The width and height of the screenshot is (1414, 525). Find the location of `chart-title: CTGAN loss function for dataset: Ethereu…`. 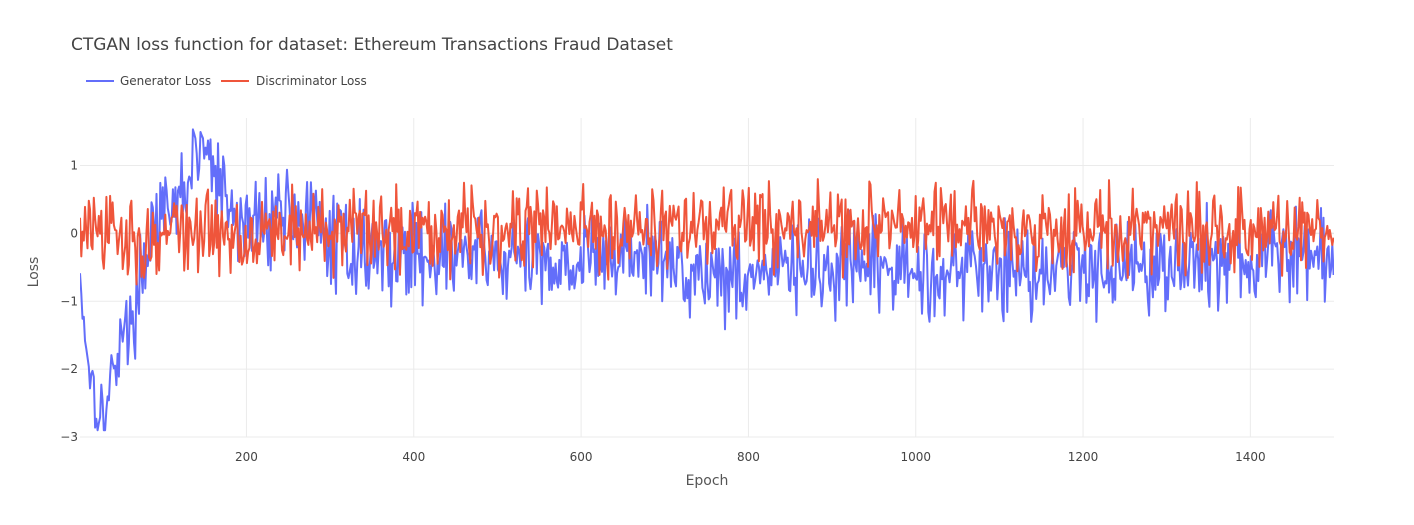

chart-title: CTGAN loss function for dataset: Ethereu… is located at coordinates (372, 45).